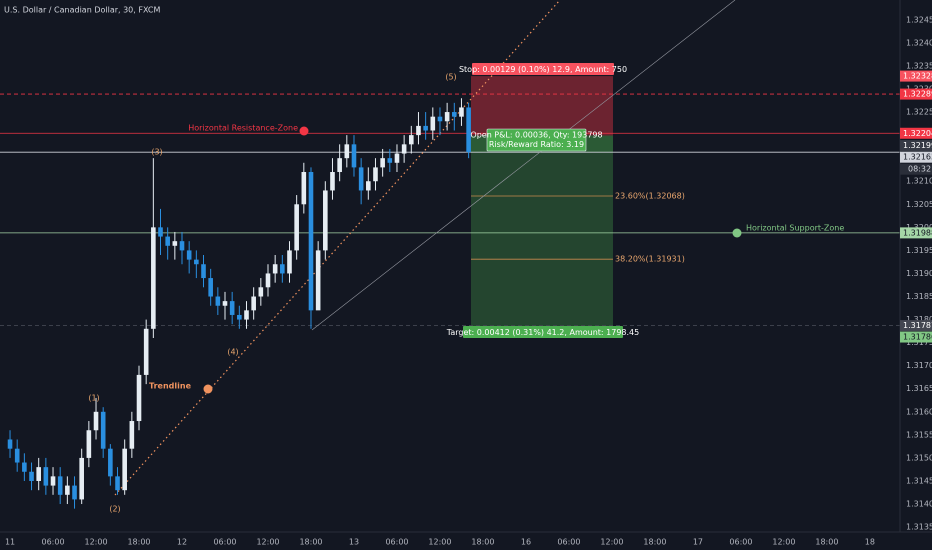 The height and width of the screenshot is (550, 932). Describe the element at coordinates (919, 480) in the screenshot. I see `y-tick-label: 1.31450` at that location.